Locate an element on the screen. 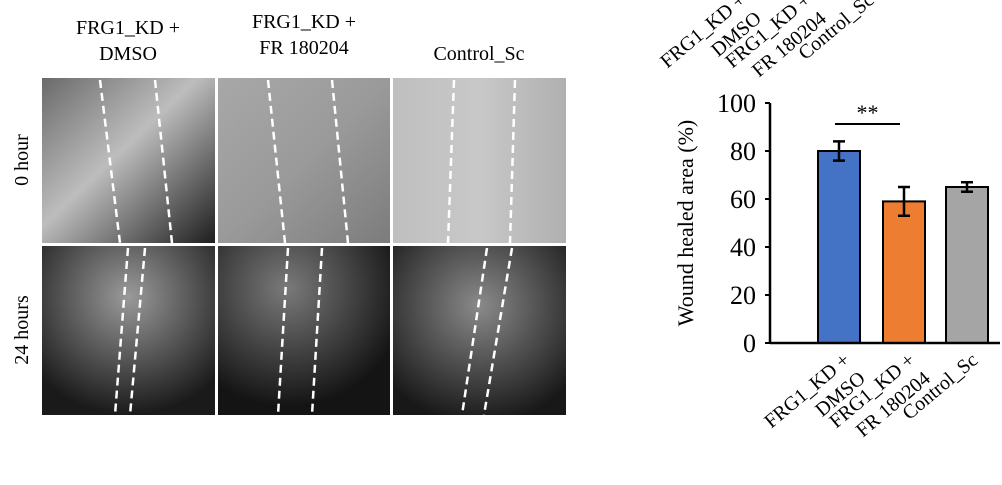  column-label: FRG1_KD + DMSO is located at coordinates (128, 41).